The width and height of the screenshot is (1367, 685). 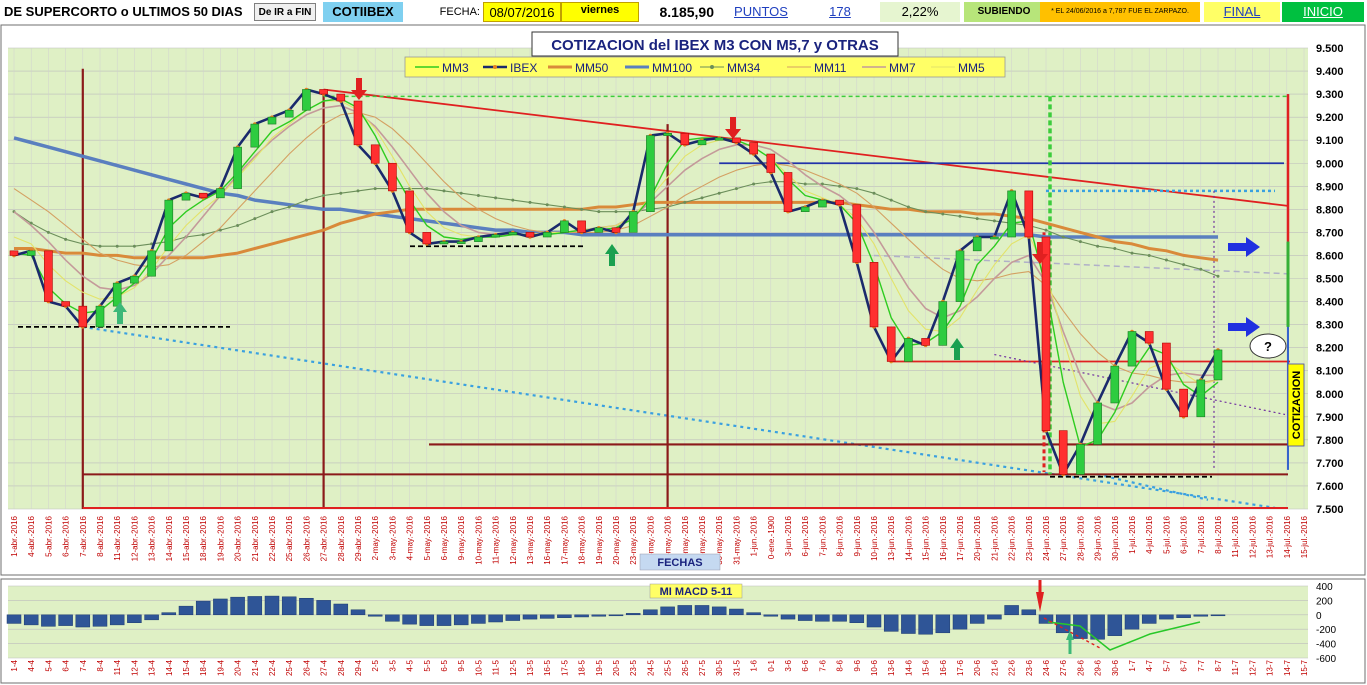 I want to click on y-tick-label: 8.300, so click(x=1330, y=326).